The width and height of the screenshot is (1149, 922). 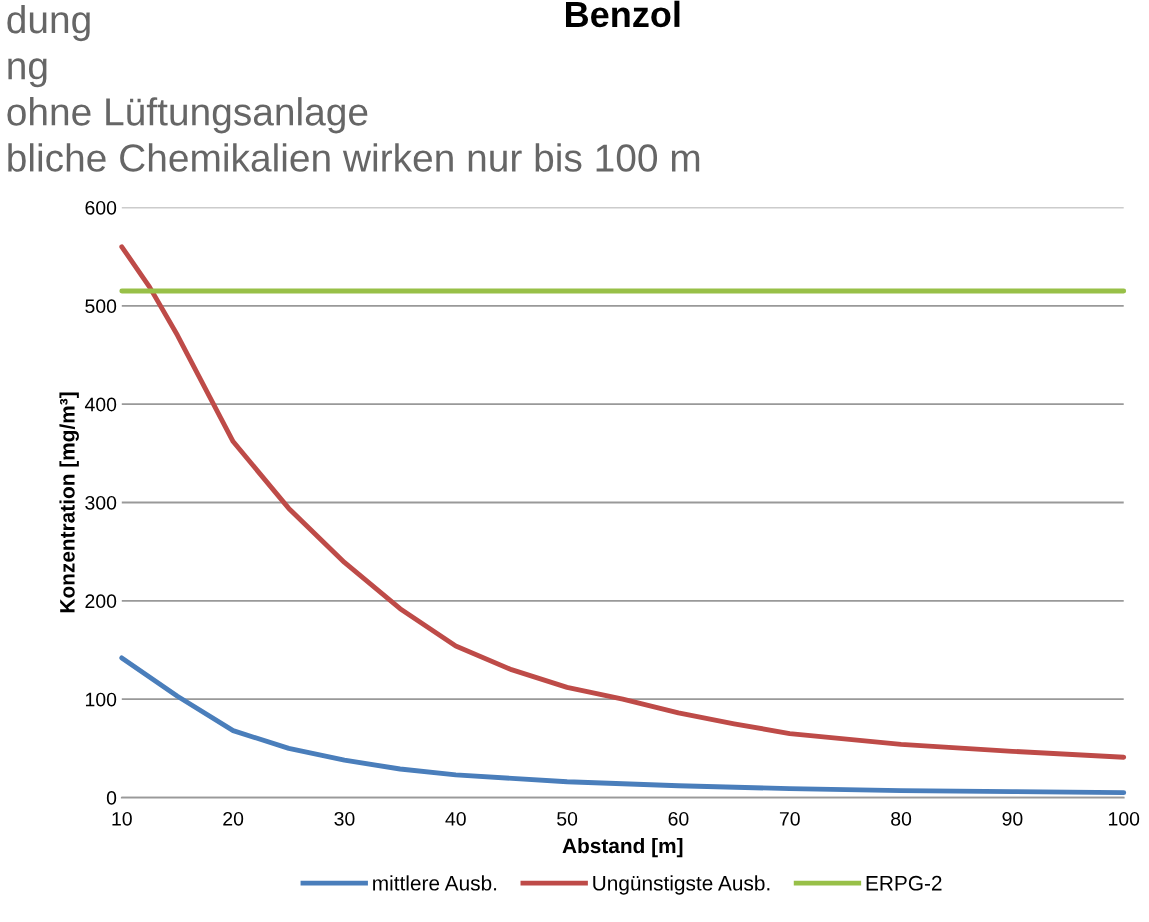 What do you see at coordinates (455, 818) in the screenshot?
I see `x-tick-label: 40` at bounding box center [455, 818].